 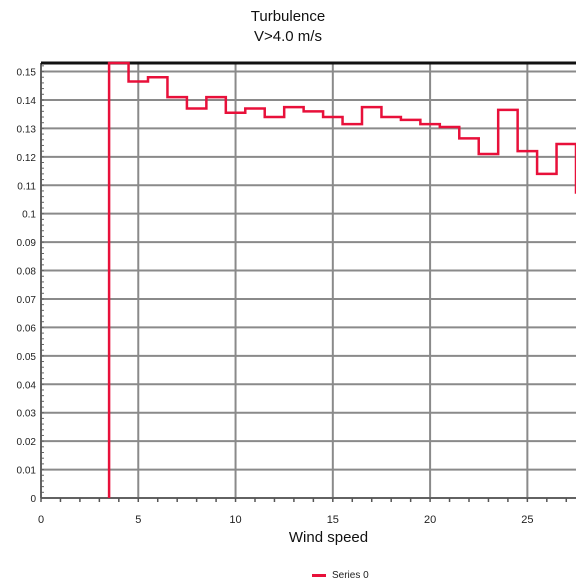 I want to click on y-tick-label: 0.03, so click(x=27, y=414).